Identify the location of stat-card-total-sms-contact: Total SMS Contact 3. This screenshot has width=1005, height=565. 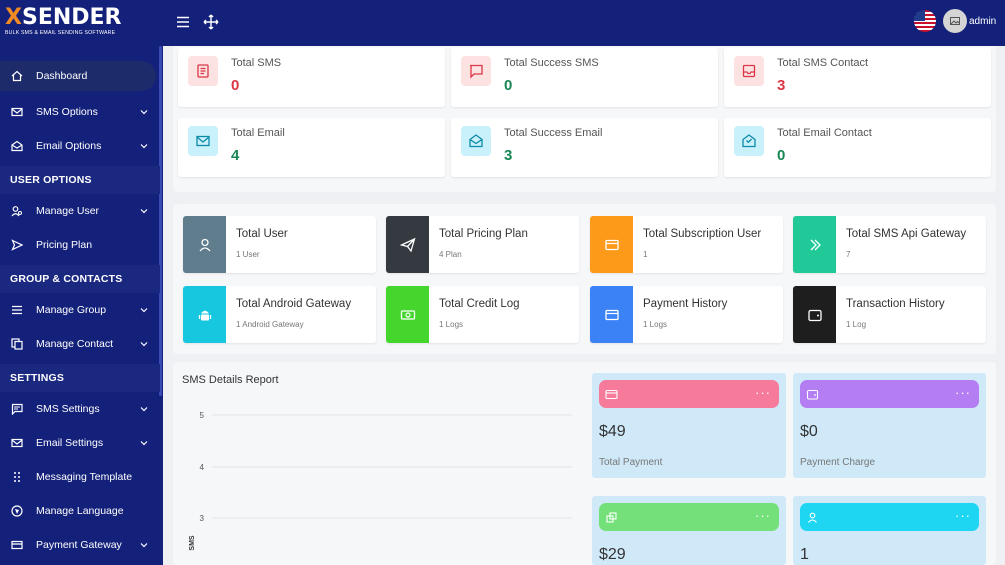
(857, 77).